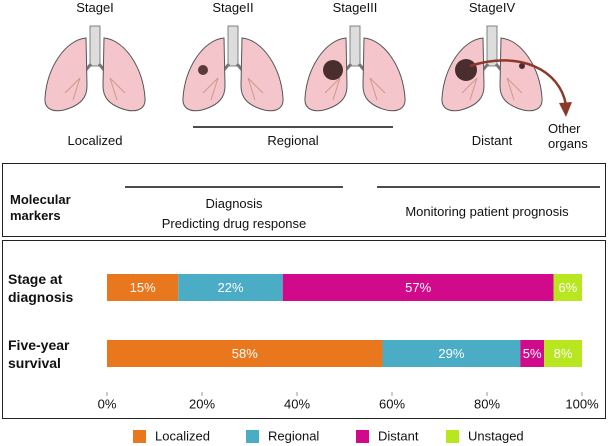  I want to click on stage-name: StageII, so click(233, 7).